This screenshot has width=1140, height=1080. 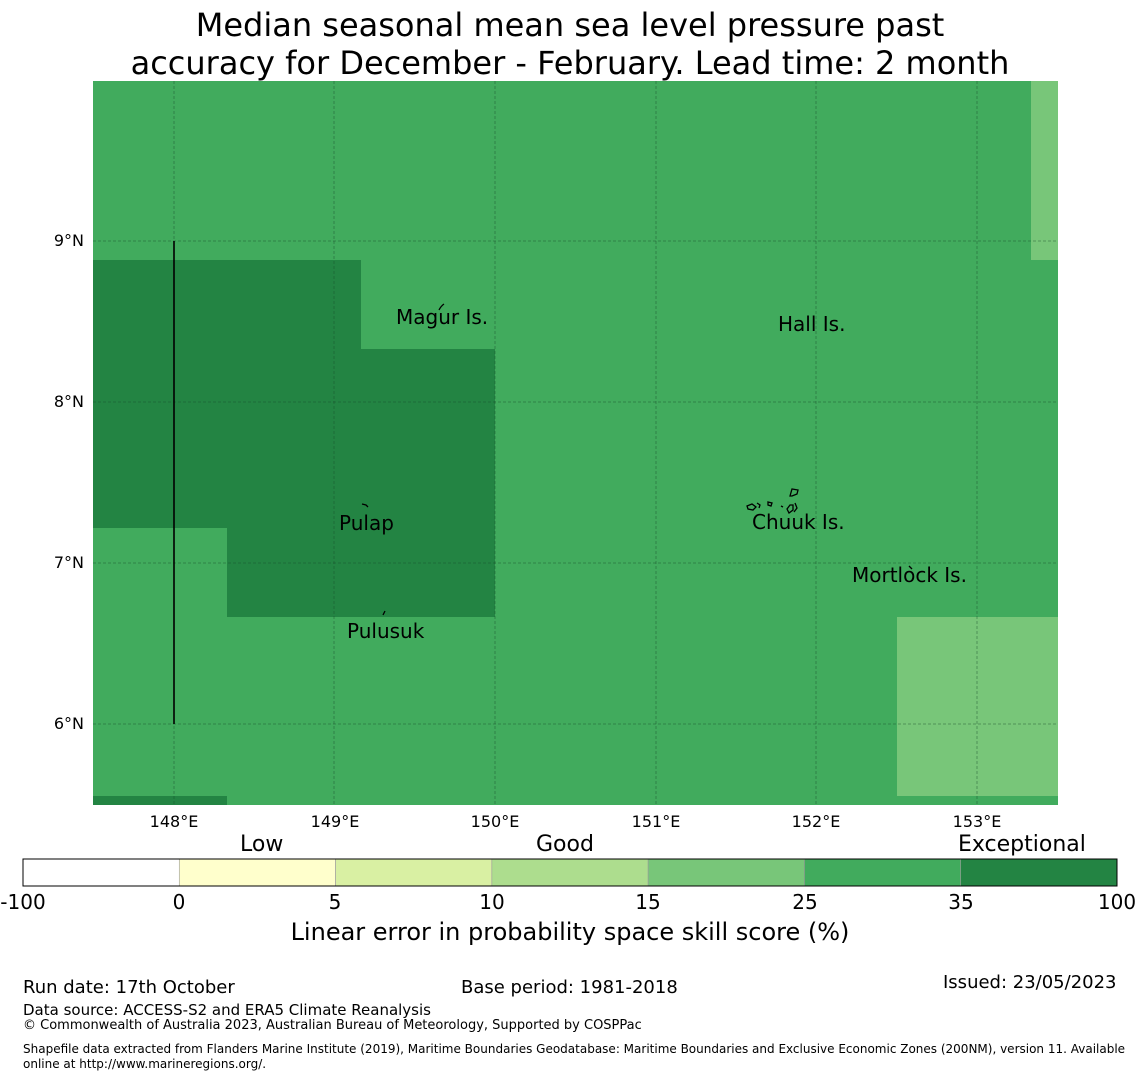 What do you see at coordinates (656, 821) in the screenshot?
I see `lon-label-151e: 151°E` at bounding box center [656, 821].